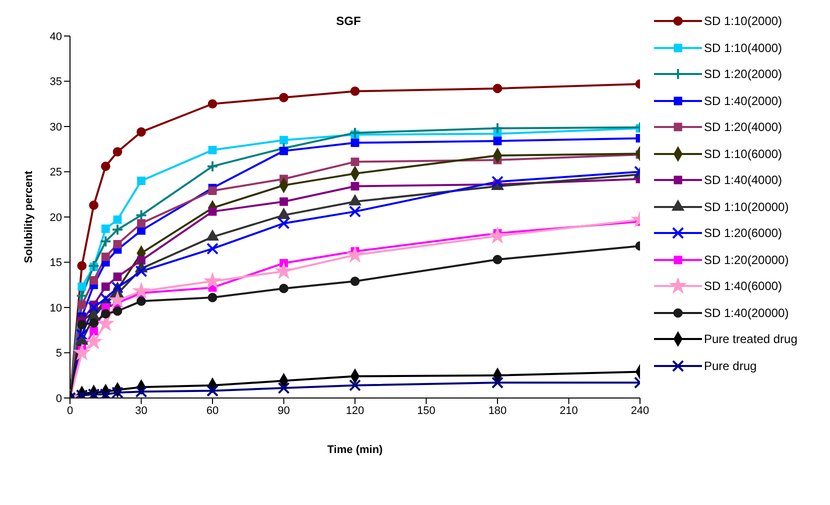 The width and height of the screenshot is (830, 505). Describe the element at coordinates (284, 410) in the screenshot. I see `x-tick-label: 90` at that location.